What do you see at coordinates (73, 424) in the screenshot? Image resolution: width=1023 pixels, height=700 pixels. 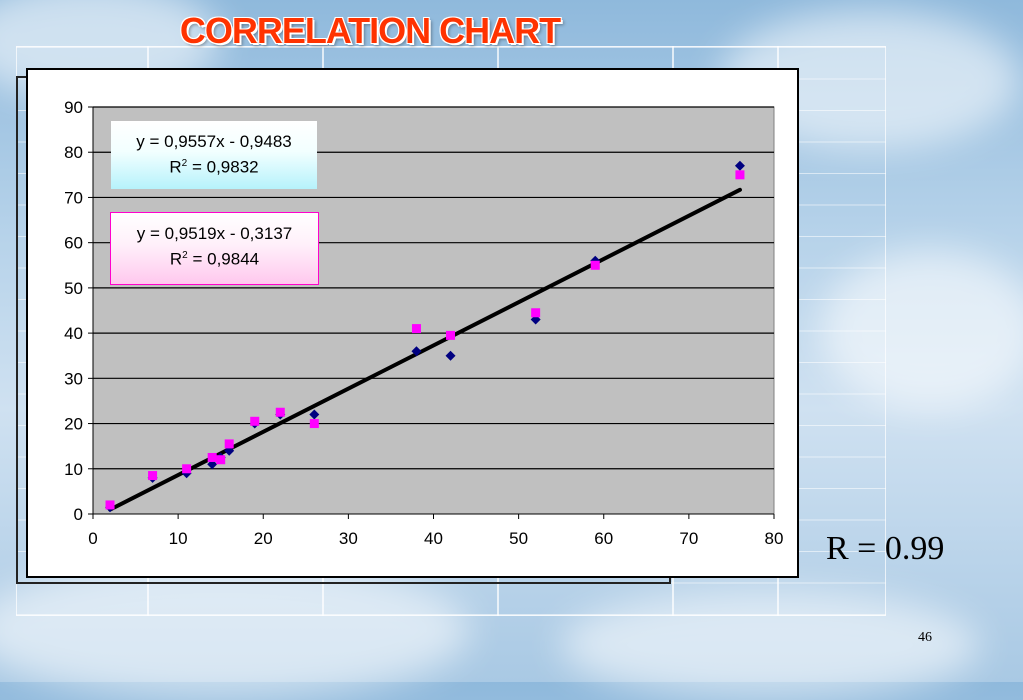 I see `y-tick-label: 20` at bounding box center [73, 424].